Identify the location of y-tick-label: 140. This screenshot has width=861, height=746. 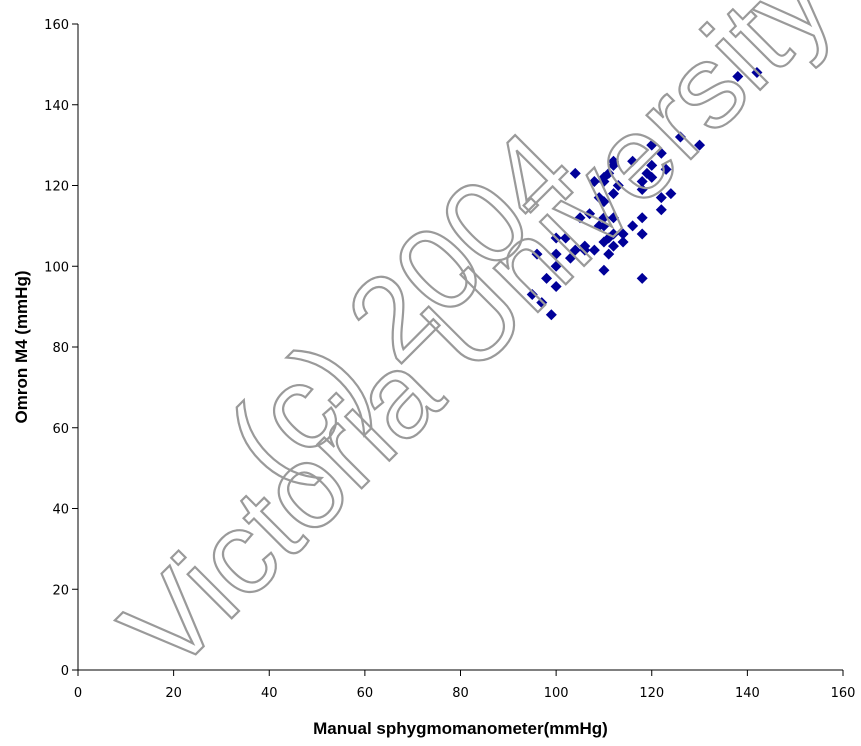
(56, 106).